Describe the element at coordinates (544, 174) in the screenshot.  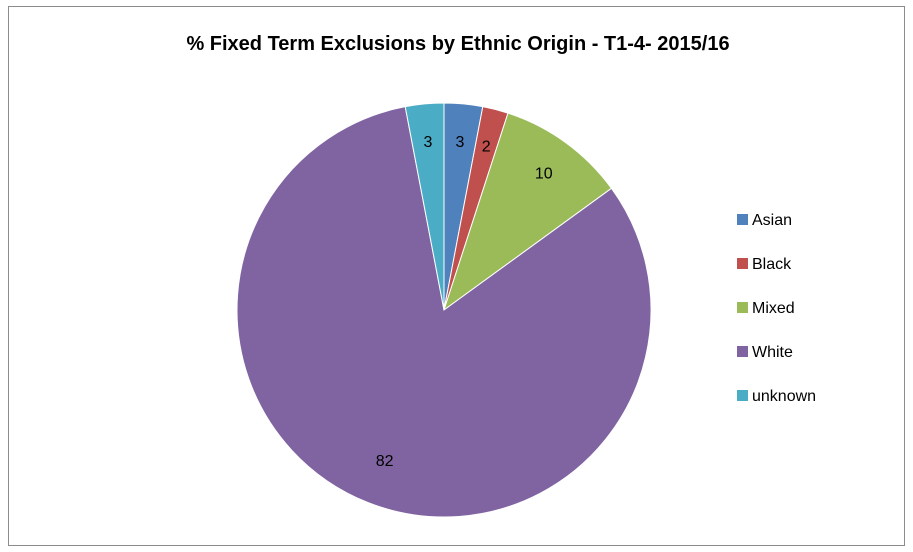
I see `data-label-mixed: 10` at that location.